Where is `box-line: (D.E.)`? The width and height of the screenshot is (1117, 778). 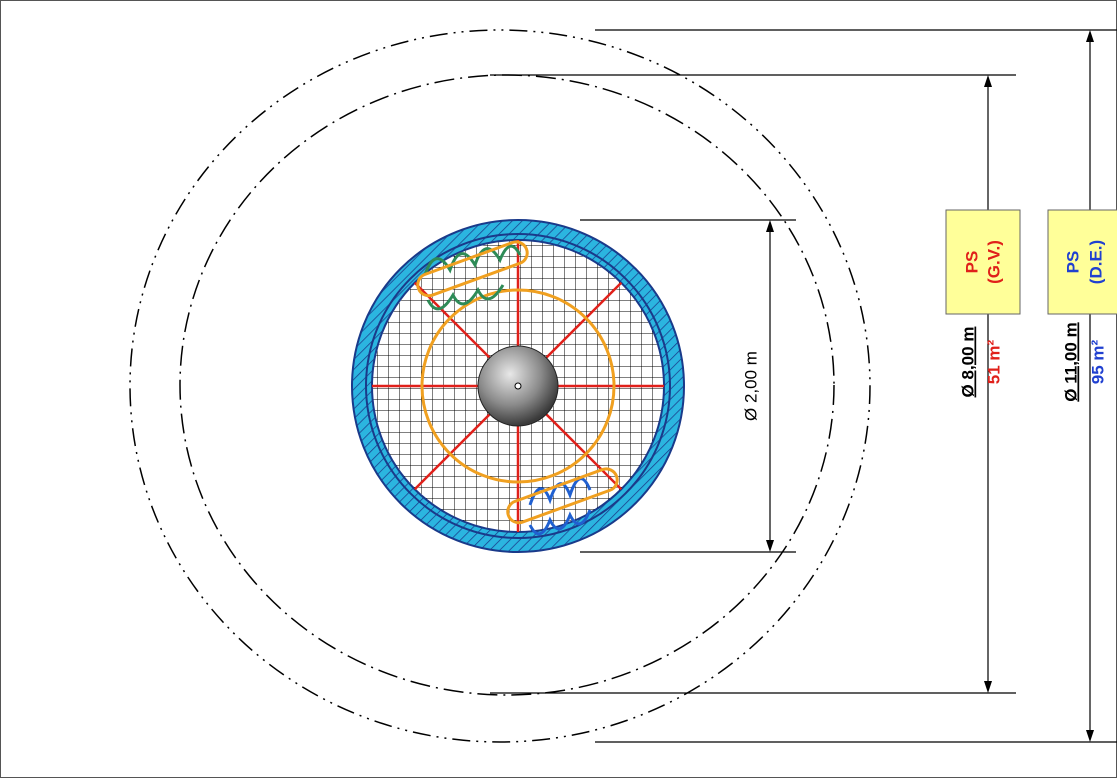
box-line: (D.E.) is located at coordinates (1095, 262).